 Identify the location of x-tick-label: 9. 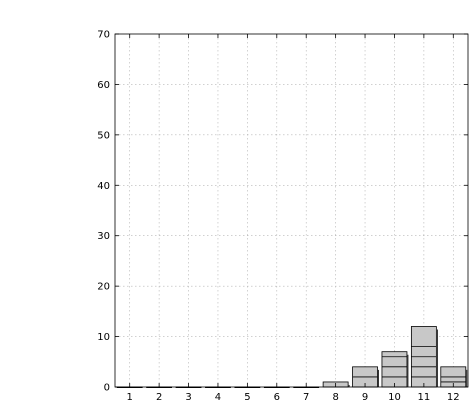
(365, 397).